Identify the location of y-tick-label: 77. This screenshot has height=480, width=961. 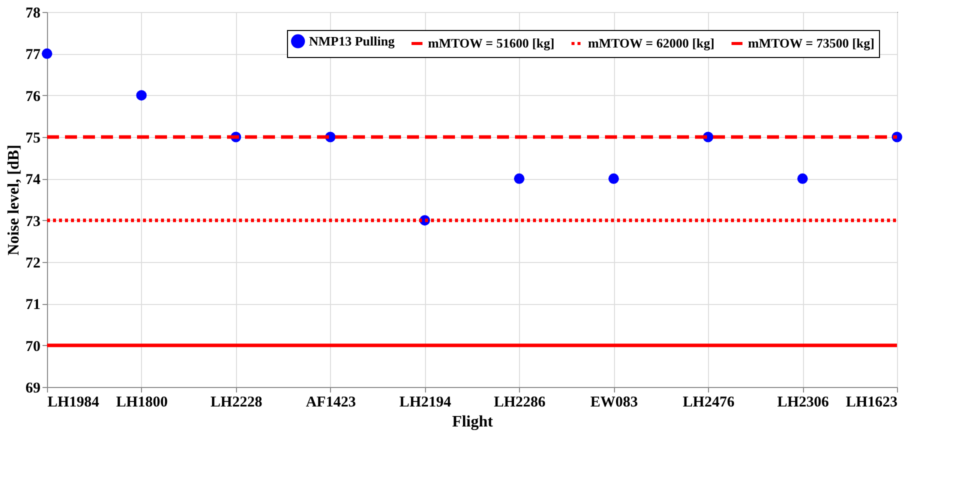
(33, 55).